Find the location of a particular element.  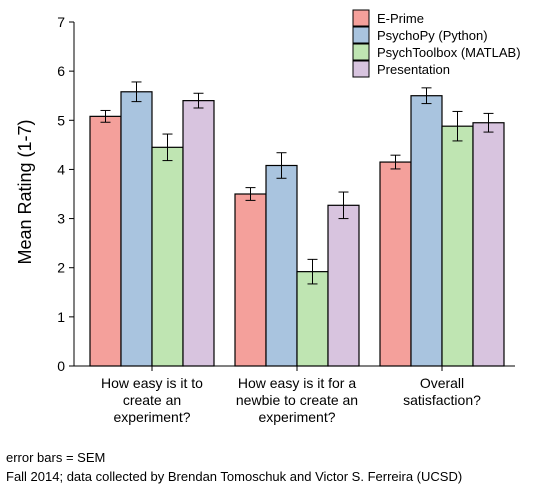

bar-2-psychopy-python- is located at coordinates (281, 265).